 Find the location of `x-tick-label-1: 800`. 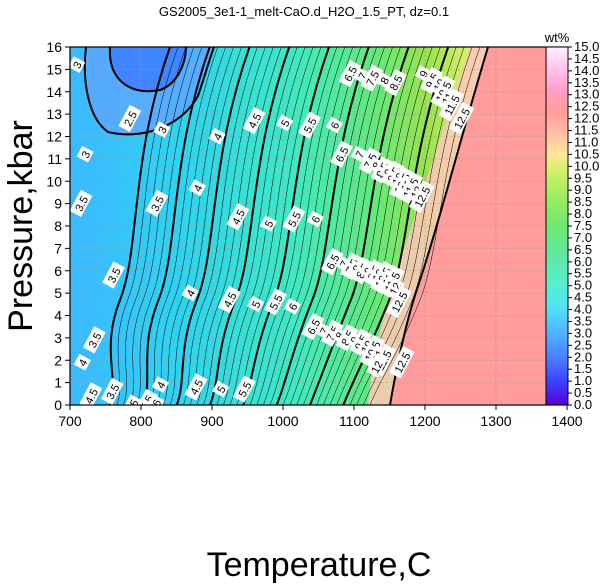

x-tick-label-1: 800 is located at coordinates (141, 421).